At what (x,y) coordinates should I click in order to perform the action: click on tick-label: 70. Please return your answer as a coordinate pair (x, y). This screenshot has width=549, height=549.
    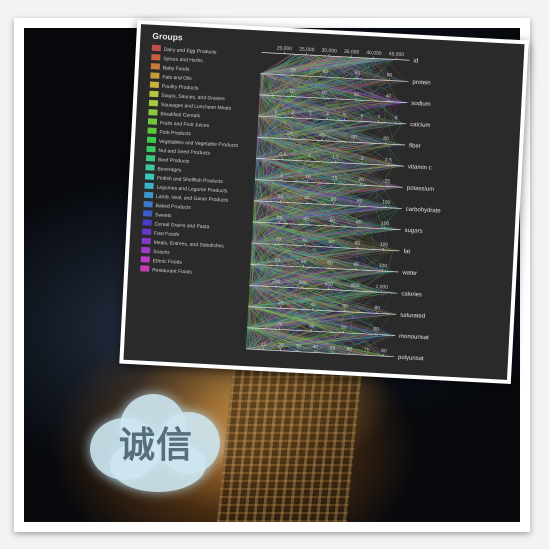
    Looking at the image, I should click on (367, 350).